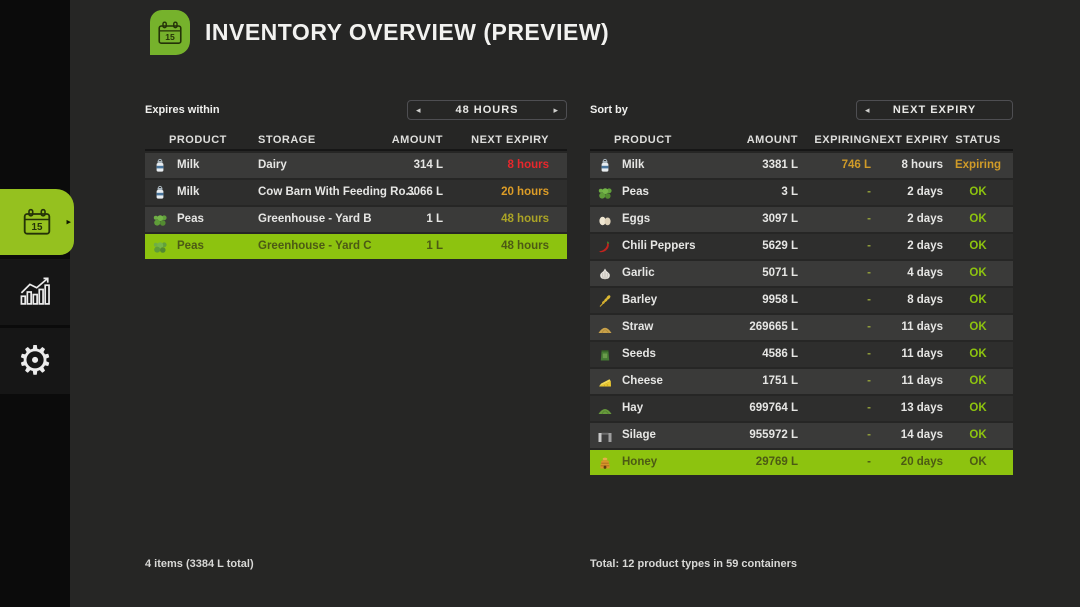 The width and height of the screenshot is (1080, 607). Describe the element at coordinates (921, 462) in the screenshot. I see `next-expiry-value: 20 days` at that location.